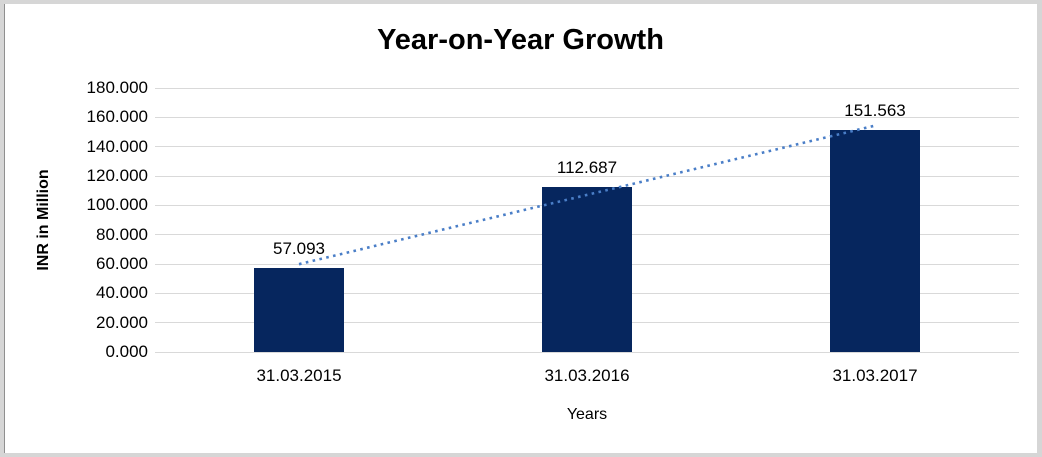 This screenshot has height=457, width=1042. I want to click on y-tick-label: 100.000, so click(117, 205).